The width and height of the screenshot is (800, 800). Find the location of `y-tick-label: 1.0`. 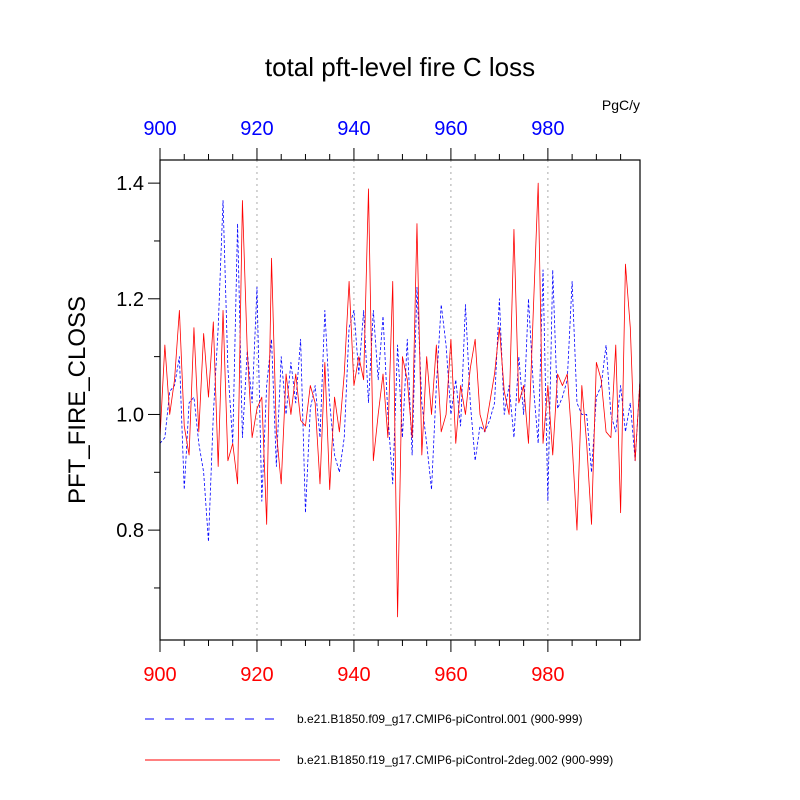

y-tick-label: 1.0 is located at coordinates (130, 415).